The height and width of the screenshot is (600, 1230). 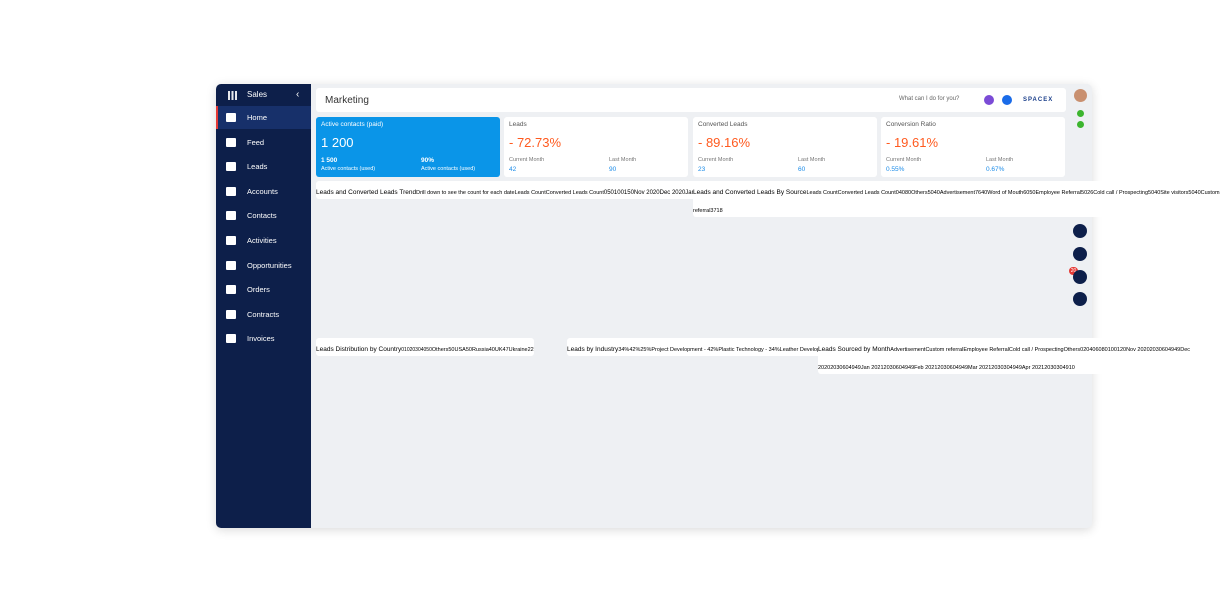 What do you see at coordinates (989, 100) in the screenshot?
I see `assistant-button` at bounding box center [989, 100].